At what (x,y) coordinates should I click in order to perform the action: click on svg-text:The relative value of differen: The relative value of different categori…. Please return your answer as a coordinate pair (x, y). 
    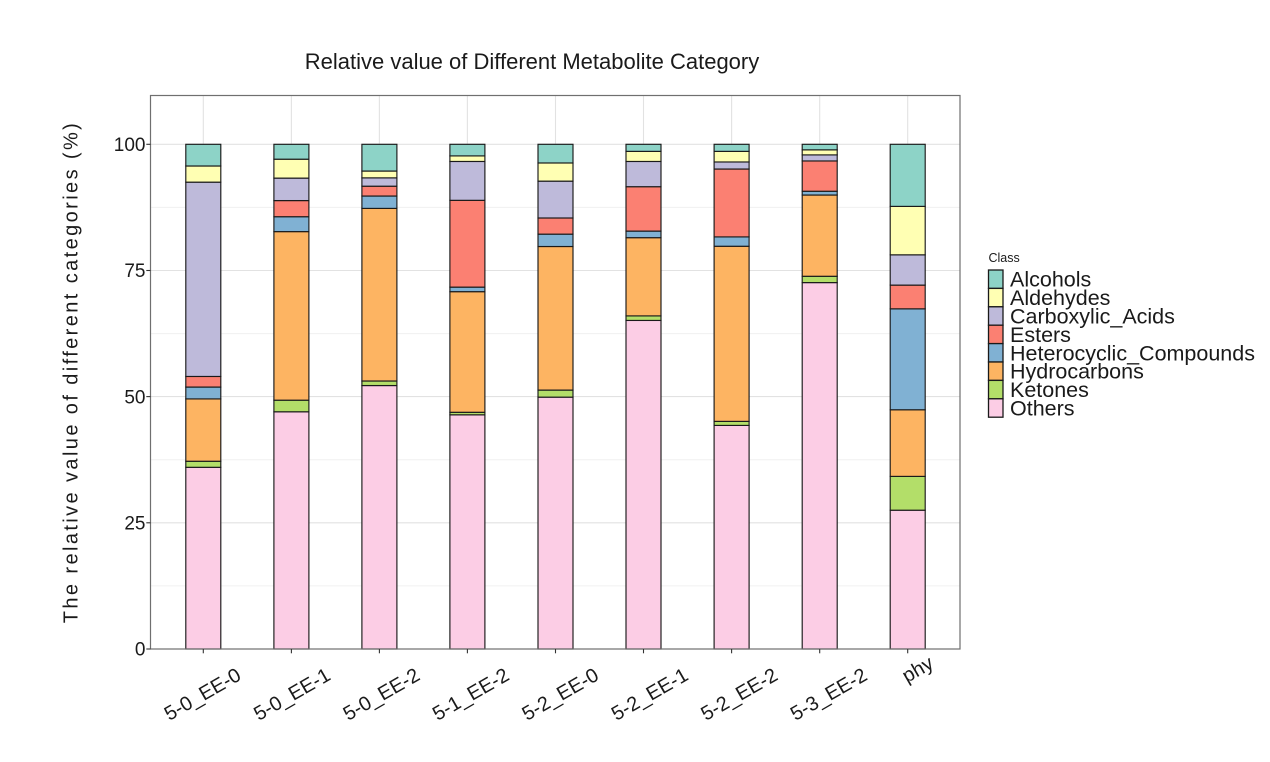
    Looking at the image, I should click on (72, 372).